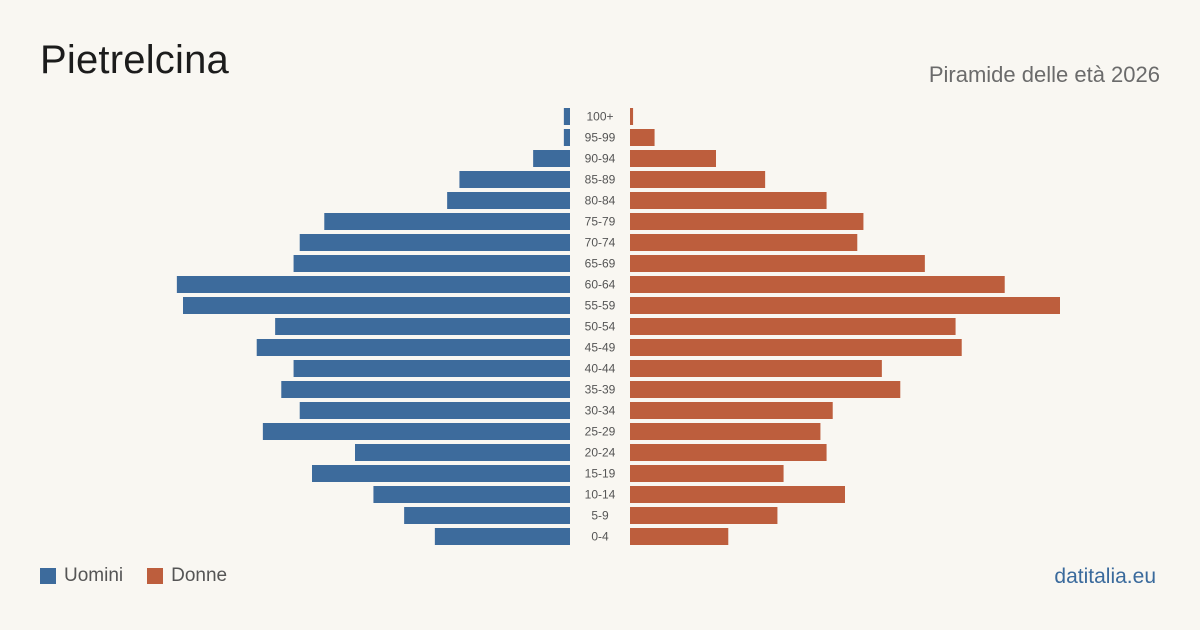 This screenshot has width=1200, height=630. What do you see at coordinates (600, 432) in the screenshot?
I see `age-label-25-29: 25-29` at bounding box center [600, 432].